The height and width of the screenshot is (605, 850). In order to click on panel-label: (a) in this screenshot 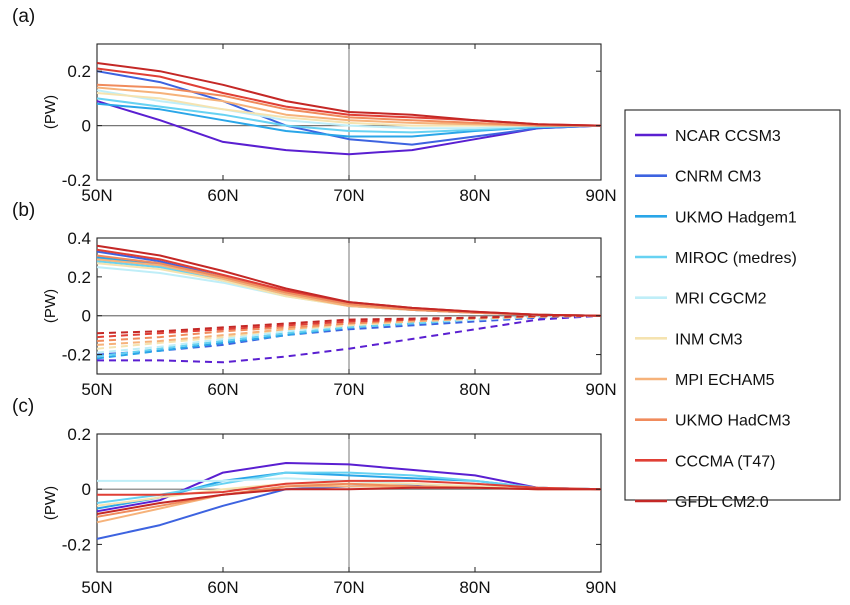, I will do `click(23, 16)`.